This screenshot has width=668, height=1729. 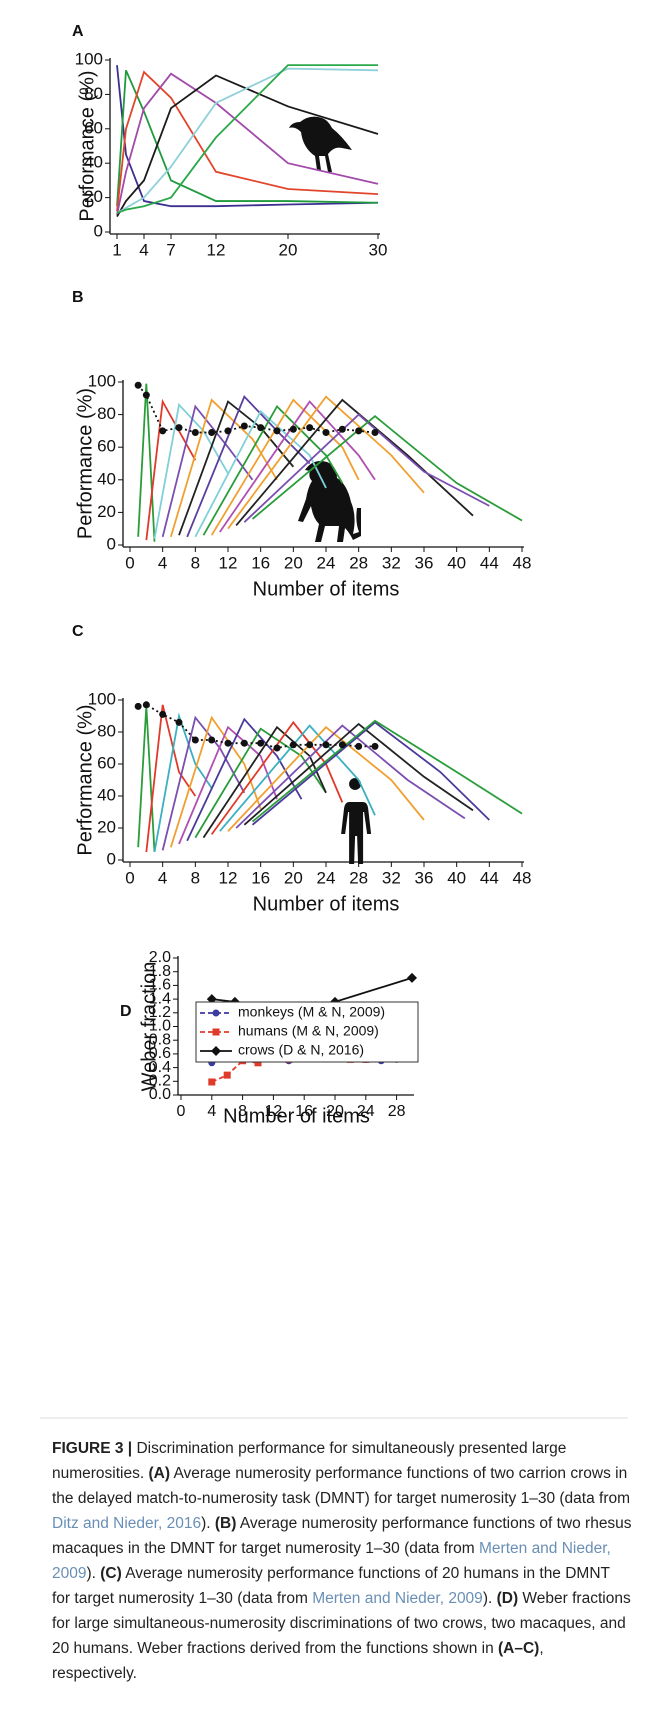 What do you see at coordinates (160, 1094) in the screenshot?
I see `y-tick-label: 0.0` at bounding box center [160, 1094].